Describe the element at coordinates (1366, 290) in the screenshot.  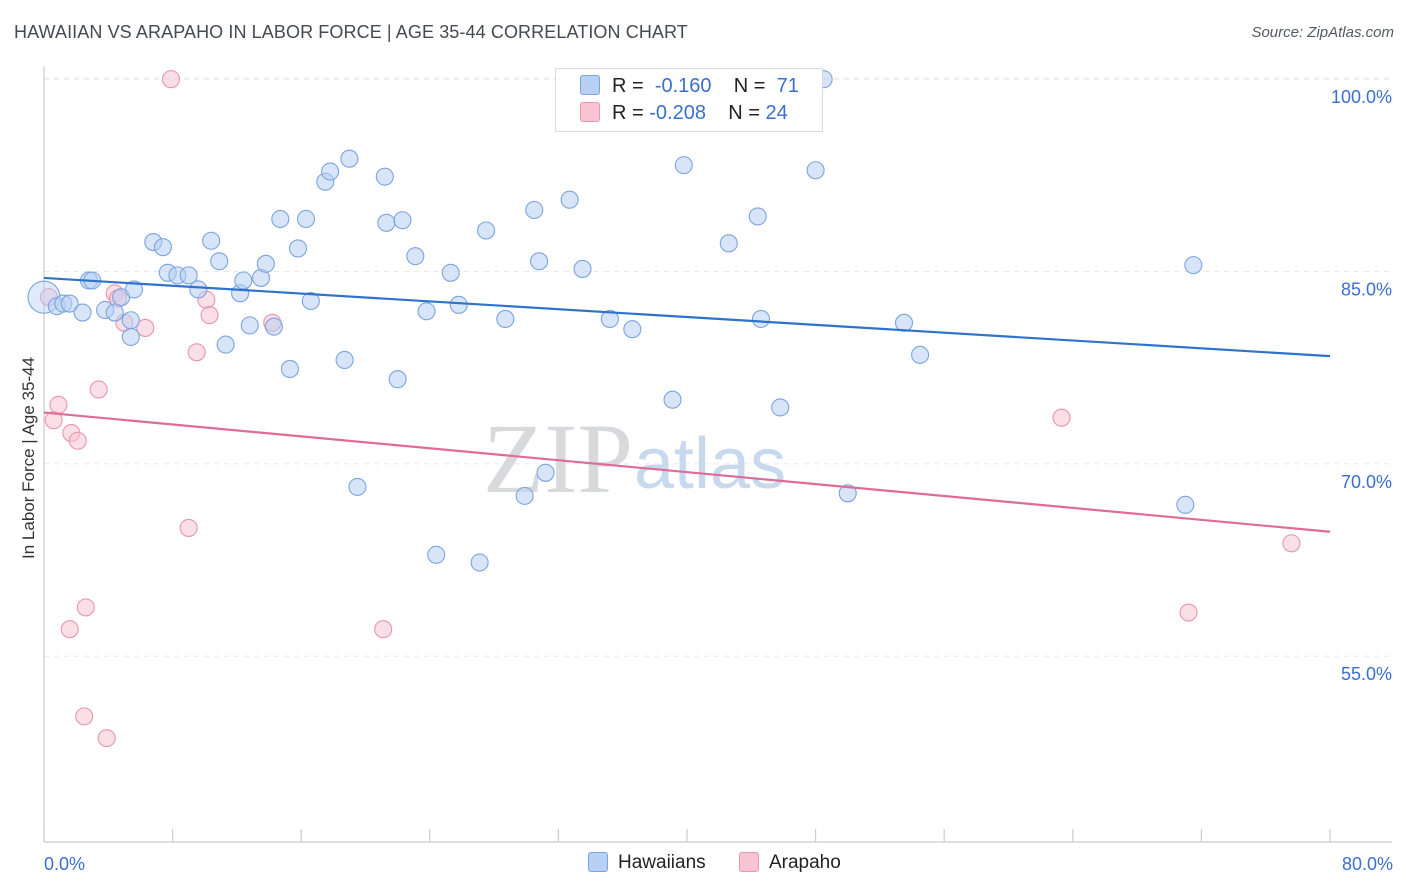
I see `y-tick-label: 85.0%` at that location.